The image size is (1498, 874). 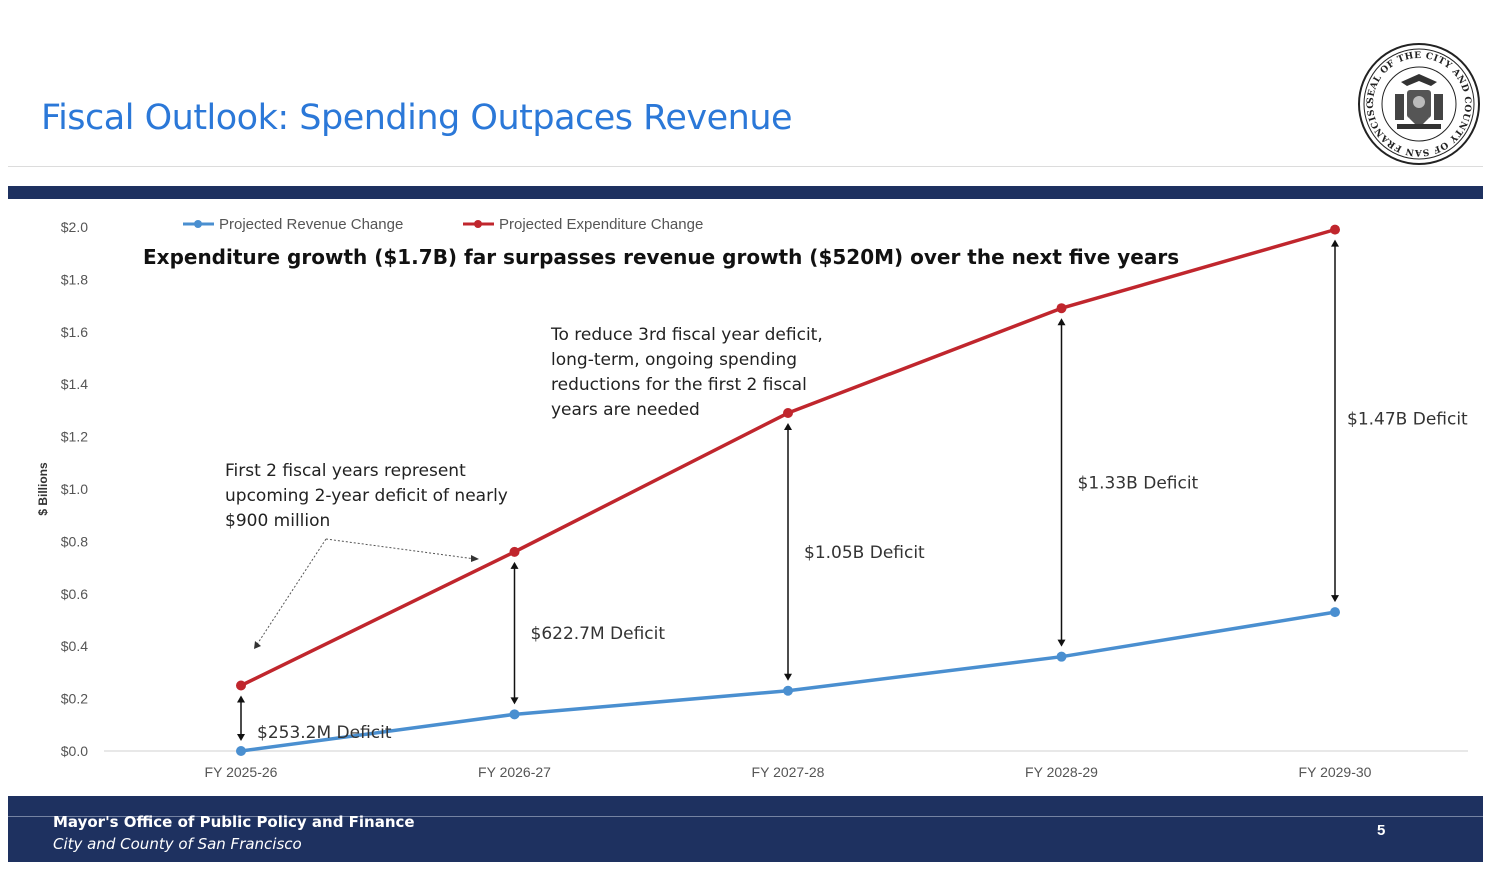 What do you see at coordinates (788, 772) in the screenshot?
I see `x-tick-label: FY 2027-28` at bounding box center [788, 772].